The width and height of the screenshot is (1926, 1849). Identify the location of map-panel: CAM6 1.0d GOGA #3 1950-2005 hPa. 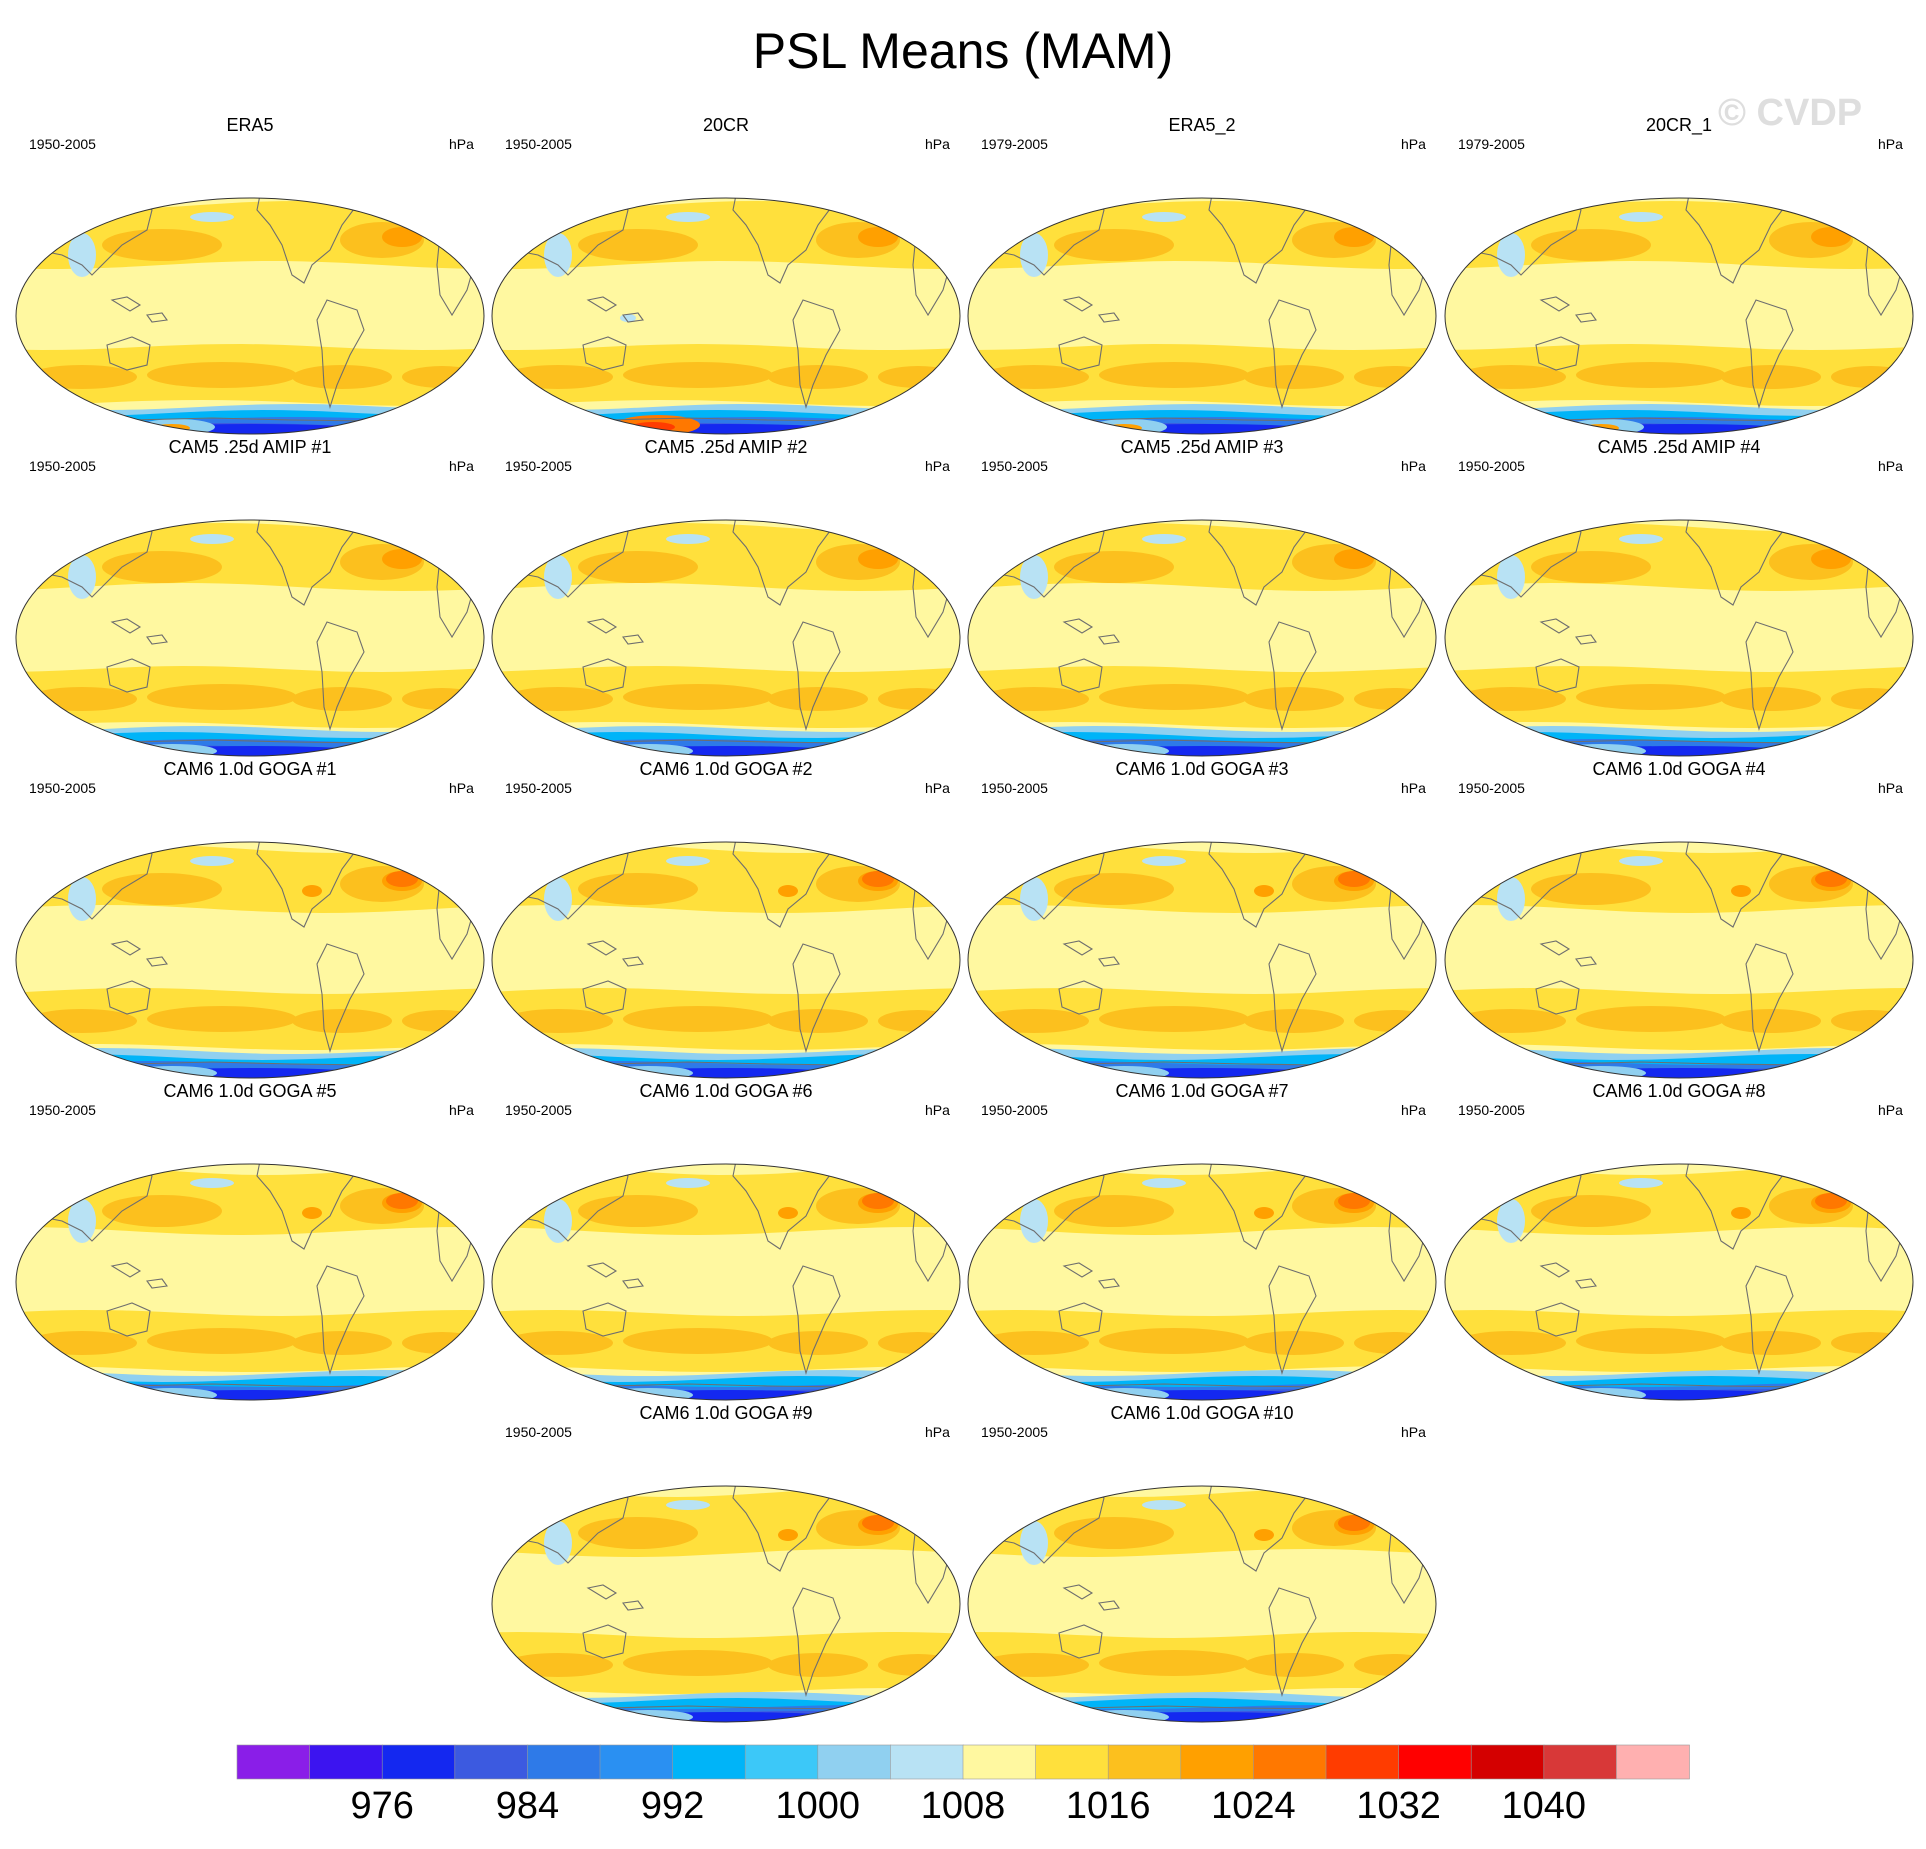
(1202, 920).